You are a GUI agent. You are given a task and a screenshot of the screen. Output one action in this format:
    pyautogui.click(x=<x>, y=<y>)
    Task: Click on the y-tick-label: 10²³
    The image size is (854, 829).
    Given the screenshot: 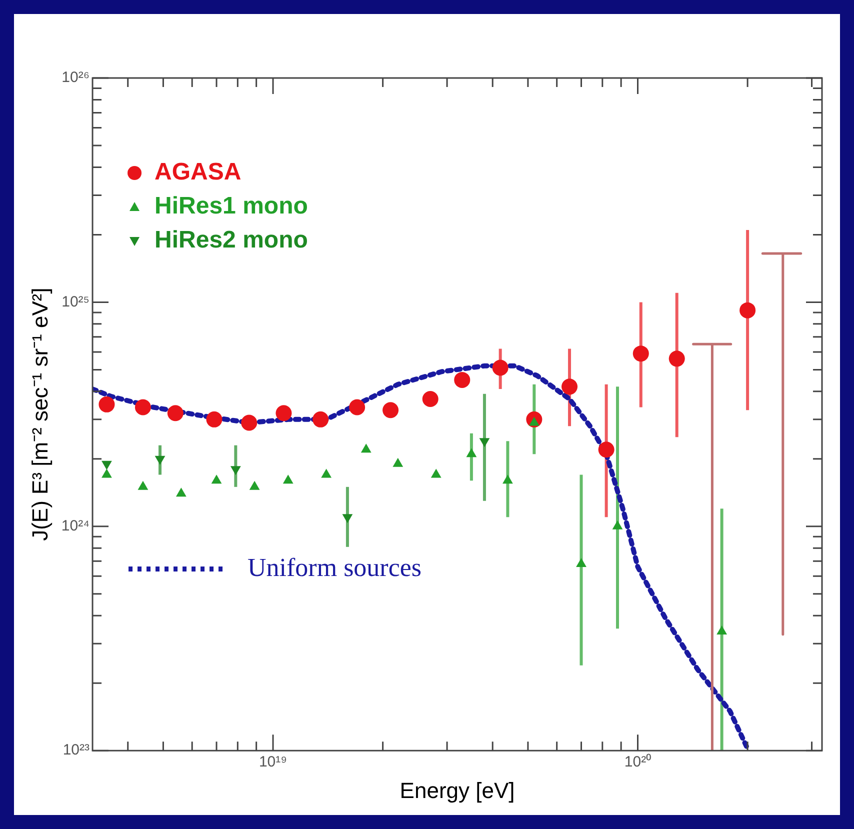 What is the action you would take?
    pyautogui.click(x=76, y=750)
    